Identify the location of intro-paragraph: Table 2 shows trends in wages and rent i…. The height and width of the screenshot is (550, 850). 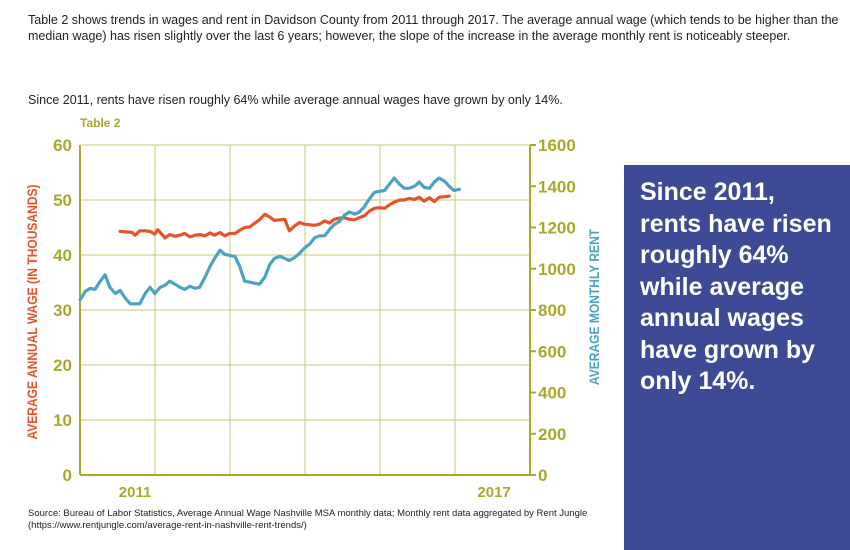
(433, 28).